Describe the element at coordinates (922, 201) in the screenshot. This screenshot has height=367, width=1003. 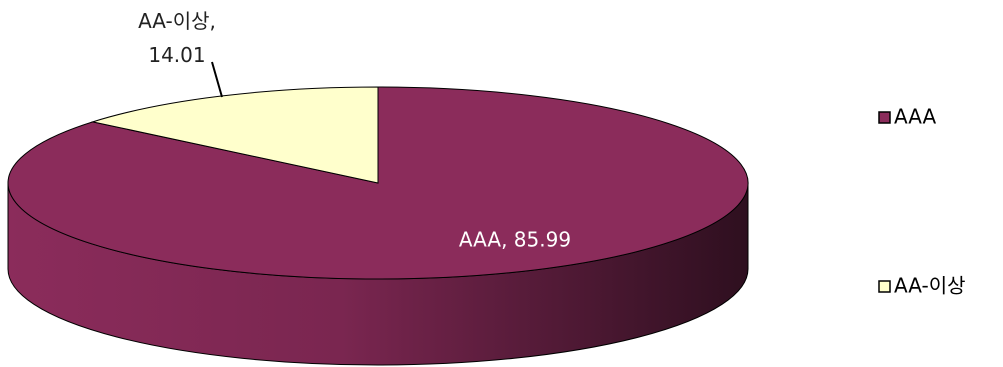
I see `legend: AAA AA-이상` at that location.